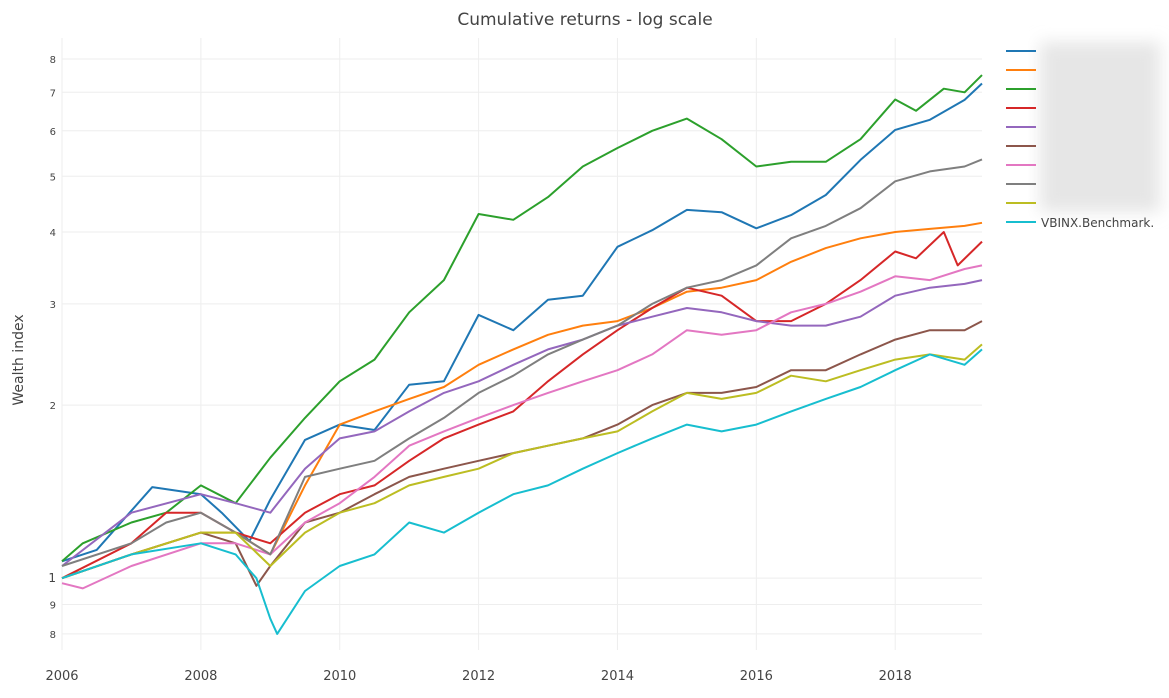 The height and width of the screenshot is (698, 1169). What do you see at coordinates (53, 406) in the screenshot?
I see `y-tick-label: 2` at bounding box center [53, 406].